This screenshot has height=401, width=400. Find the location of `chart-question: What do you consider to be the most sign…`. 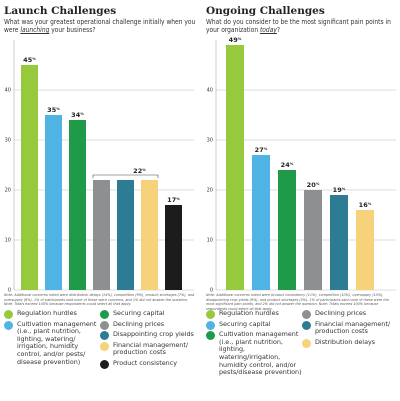

chart-question: What do you consider to be the most sign… is located at coordinates (298, 26).